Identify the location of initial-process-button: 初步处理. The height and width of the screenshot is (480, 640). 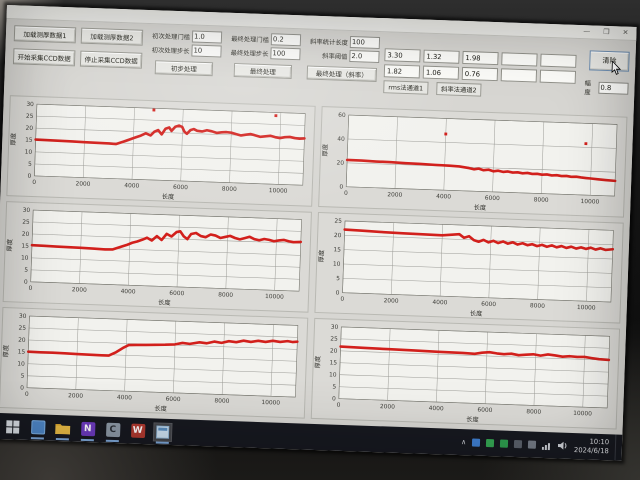
(184, 68).